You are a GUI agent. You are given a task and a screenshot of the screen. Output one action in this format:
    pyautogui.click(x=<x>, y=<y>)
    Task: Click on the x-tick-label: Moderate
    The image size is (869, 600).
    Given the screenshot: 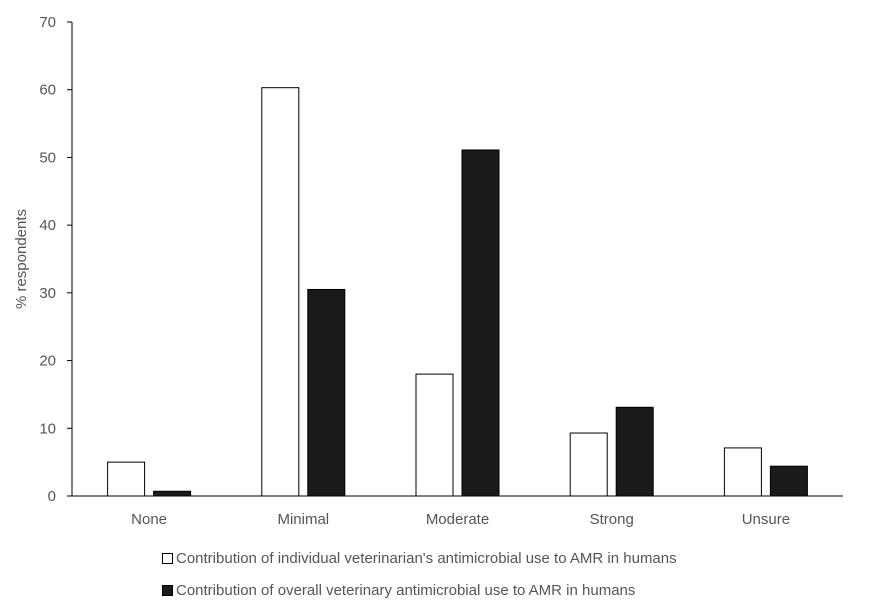 What is the action you would take?
    pyautogui.click(x=457, y=519)
    